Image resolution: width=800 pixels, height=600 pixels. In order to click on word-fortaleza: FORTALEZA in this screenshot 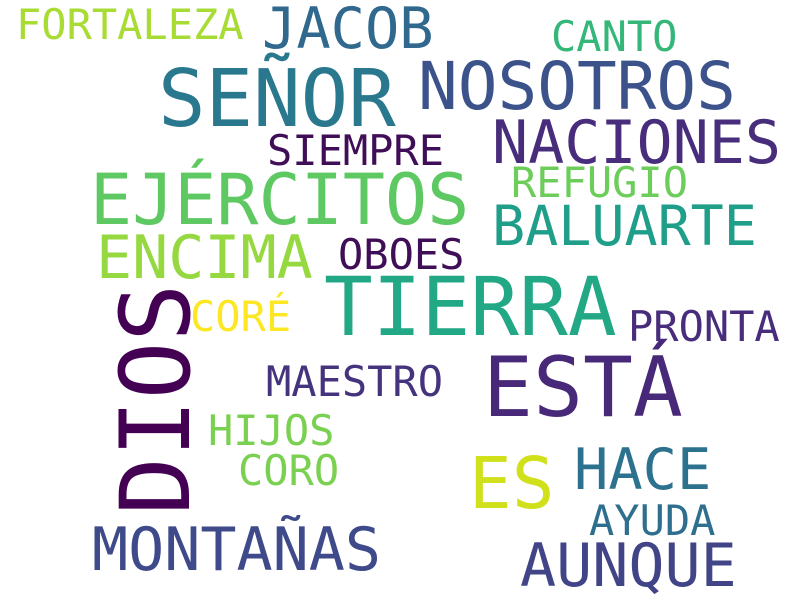, I will do `click(130, 24)`.